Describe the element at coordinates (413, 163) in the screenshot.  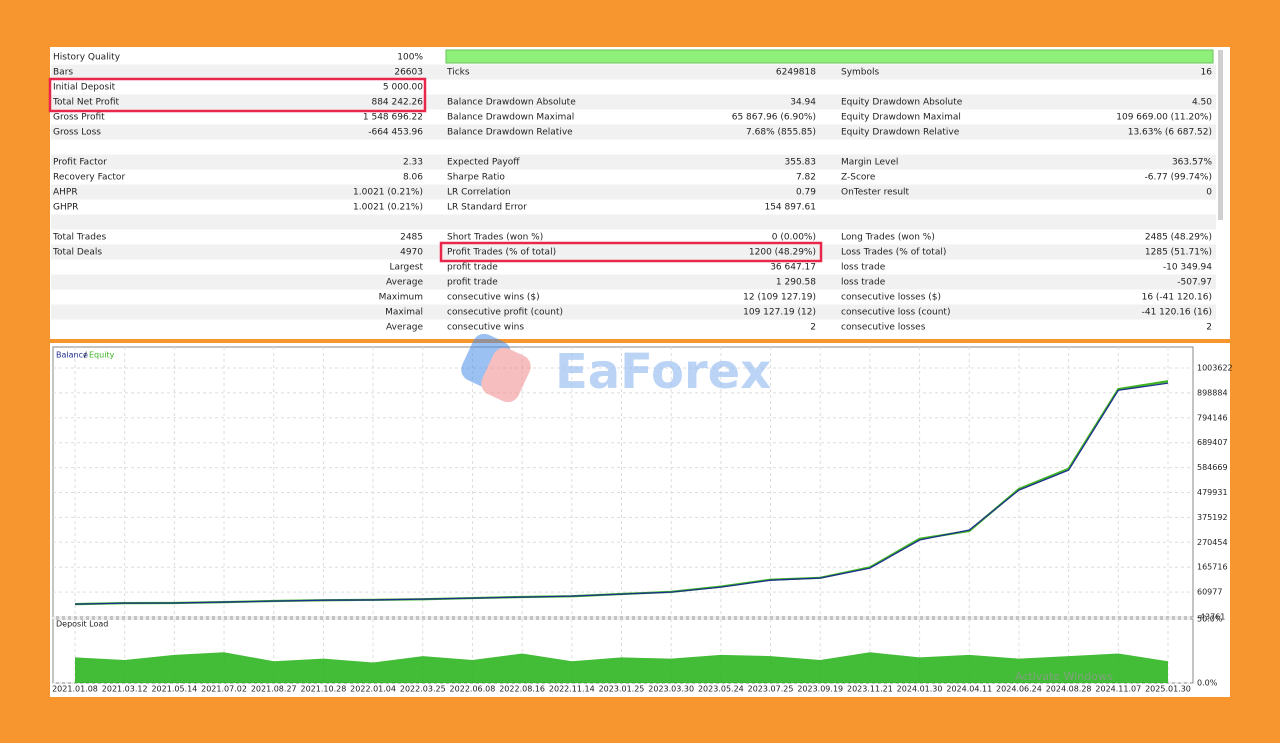
I see `report-value: 2.33` at that location.